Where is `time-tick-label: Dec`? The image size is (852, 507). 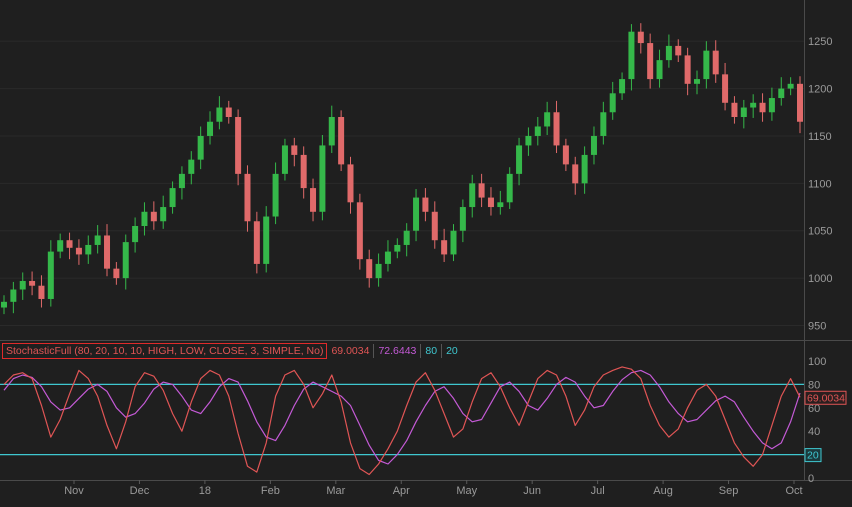 time-tick-label: Dec is located at coordinates (140, 491).